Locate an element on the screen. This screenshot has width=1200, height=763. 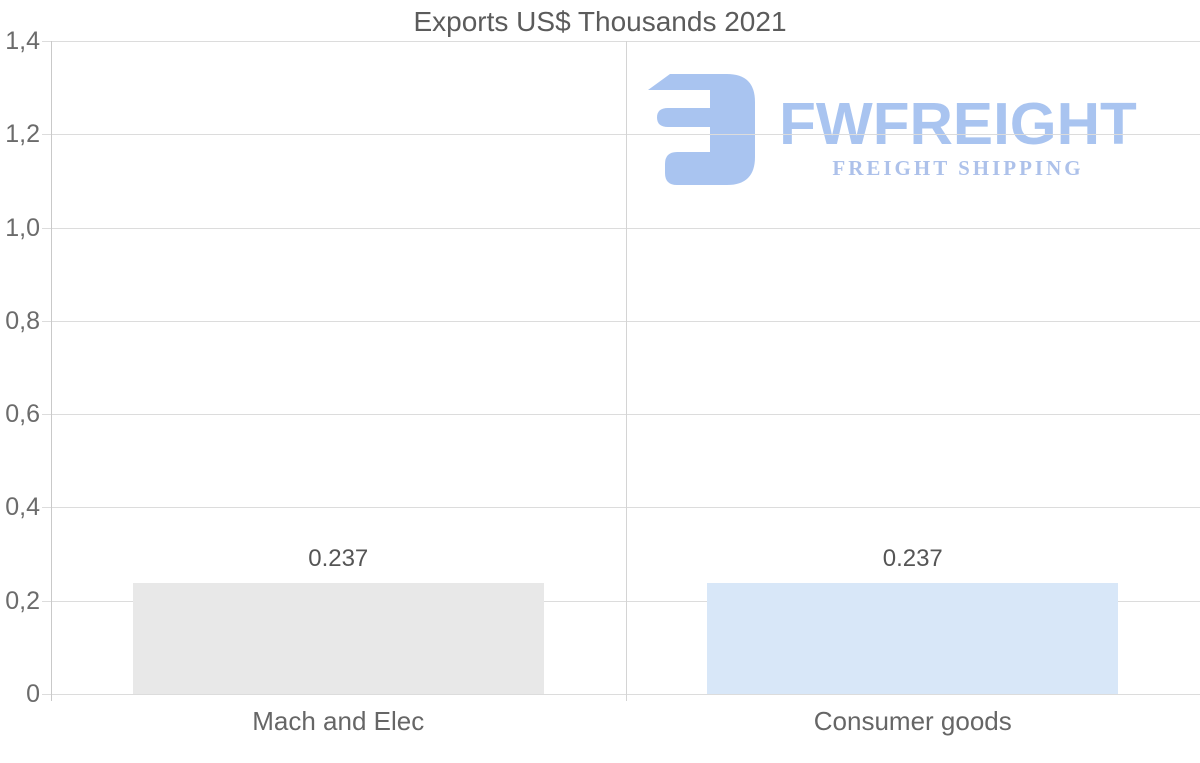
gridline-y-0,4 is located at coordinates (621, 508).